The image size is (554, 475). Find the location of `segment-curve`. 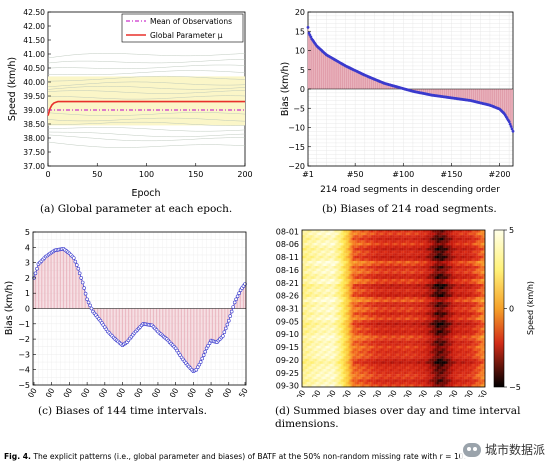

segment-curve is located at coordinates (146, 114).